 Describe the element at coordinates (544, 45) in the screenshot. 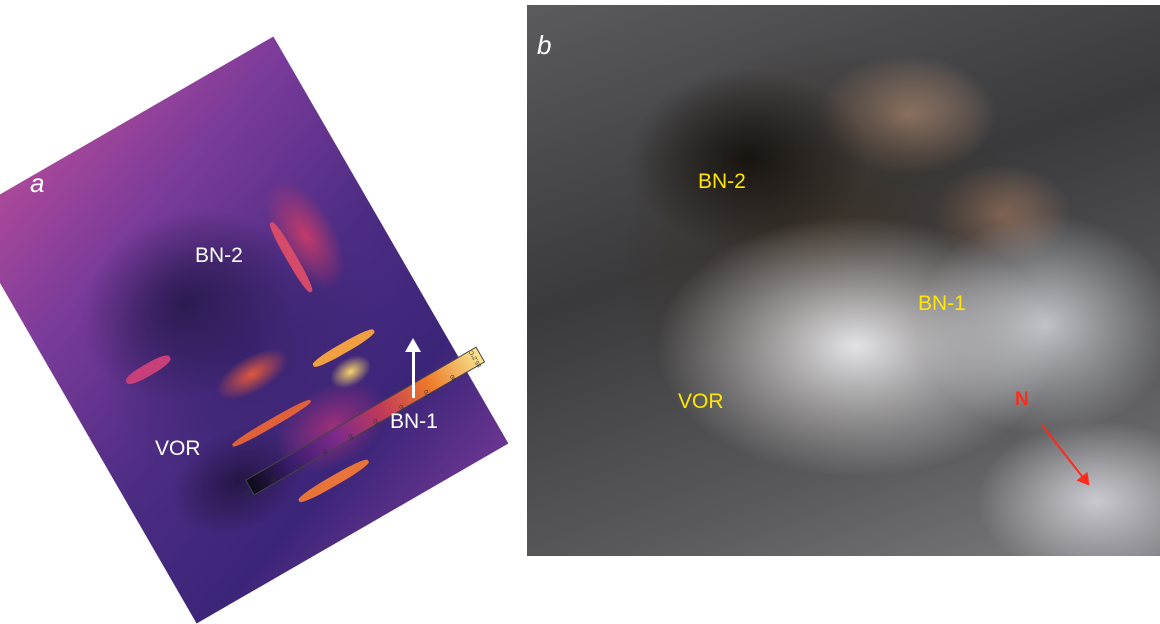

I see `panel-b-letter: b` at that location.